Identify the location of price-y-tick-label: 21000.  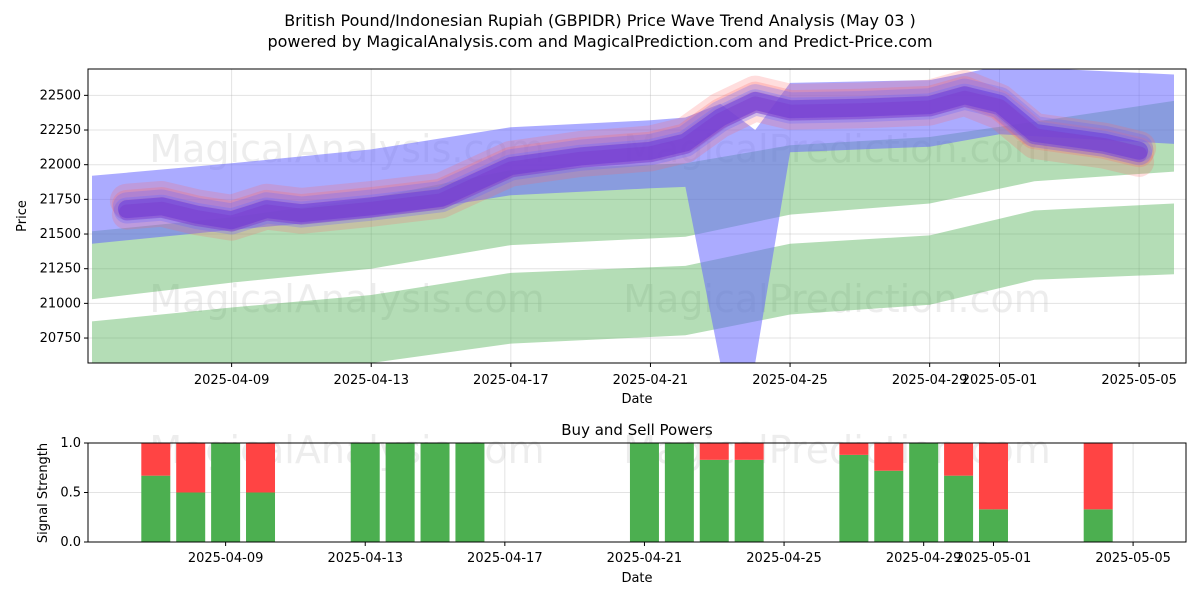
(60, 303).